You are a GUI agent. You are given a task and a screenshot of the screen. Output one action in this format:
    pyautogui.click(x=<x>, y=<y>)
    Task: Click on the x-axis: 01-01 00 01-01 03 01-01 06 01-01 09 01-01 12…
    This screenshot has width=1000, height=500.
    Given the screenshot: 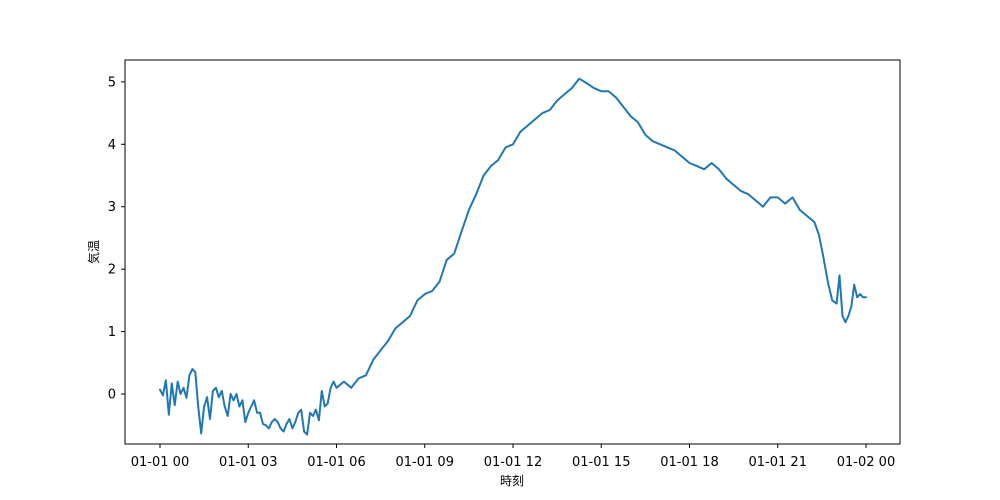 What is the action you would take?
    pyautogui.click(x=513, y=457)
    